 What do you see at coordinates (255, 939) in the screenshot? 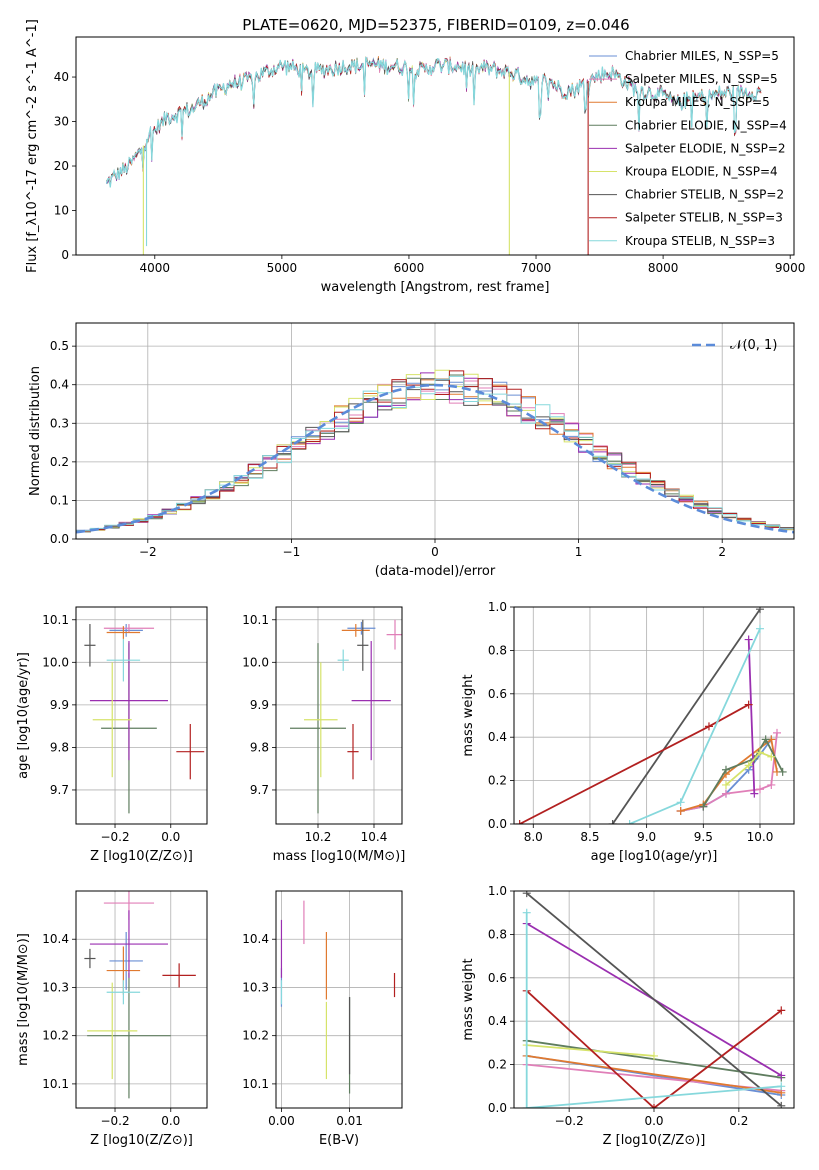
I see `y-tick-label: 10.4` at bounding box center [255, 939].